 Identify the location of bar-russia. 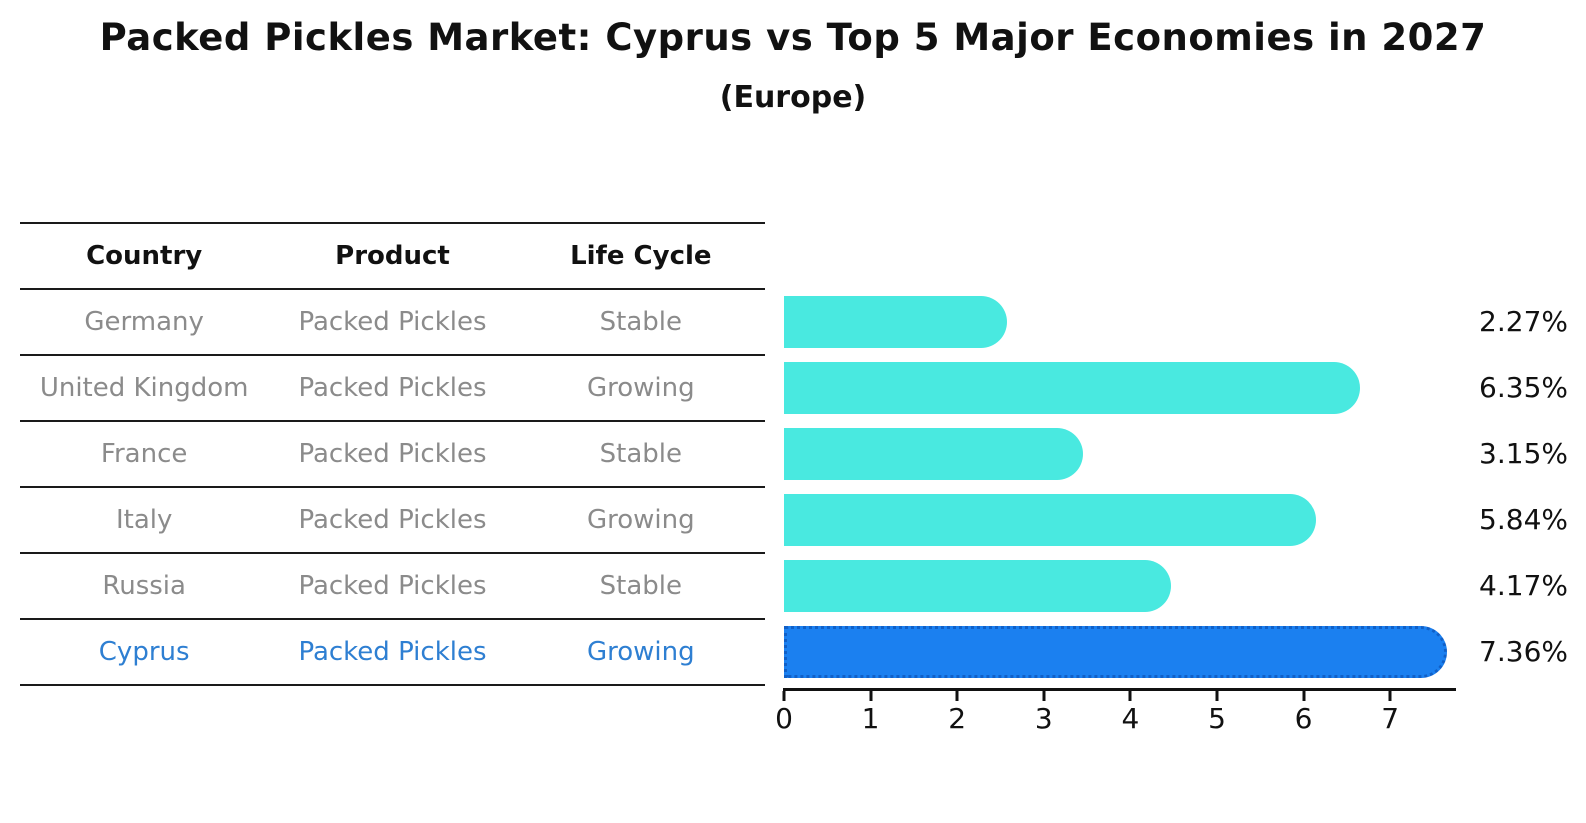
(977, 586).